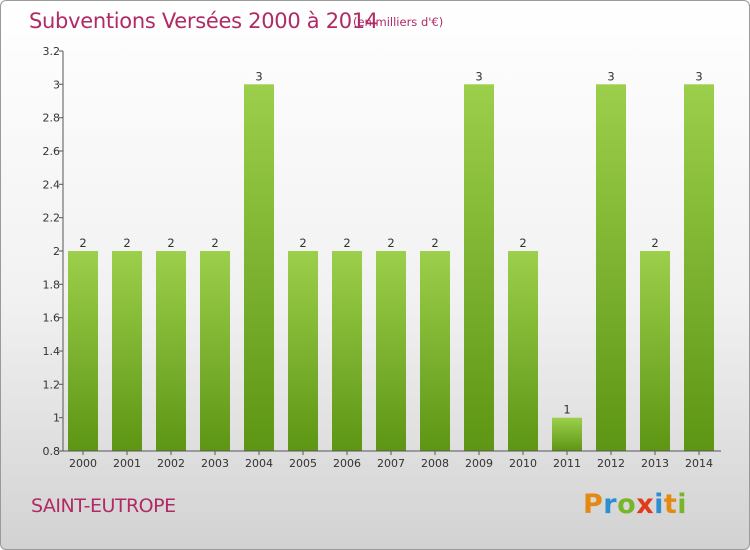 Image resolution: width=750 pixels, height=550 pixels. Describe the element at coordinates (52, 318) in the screenshot. I see `y-tick-label: 1.6` at that location.